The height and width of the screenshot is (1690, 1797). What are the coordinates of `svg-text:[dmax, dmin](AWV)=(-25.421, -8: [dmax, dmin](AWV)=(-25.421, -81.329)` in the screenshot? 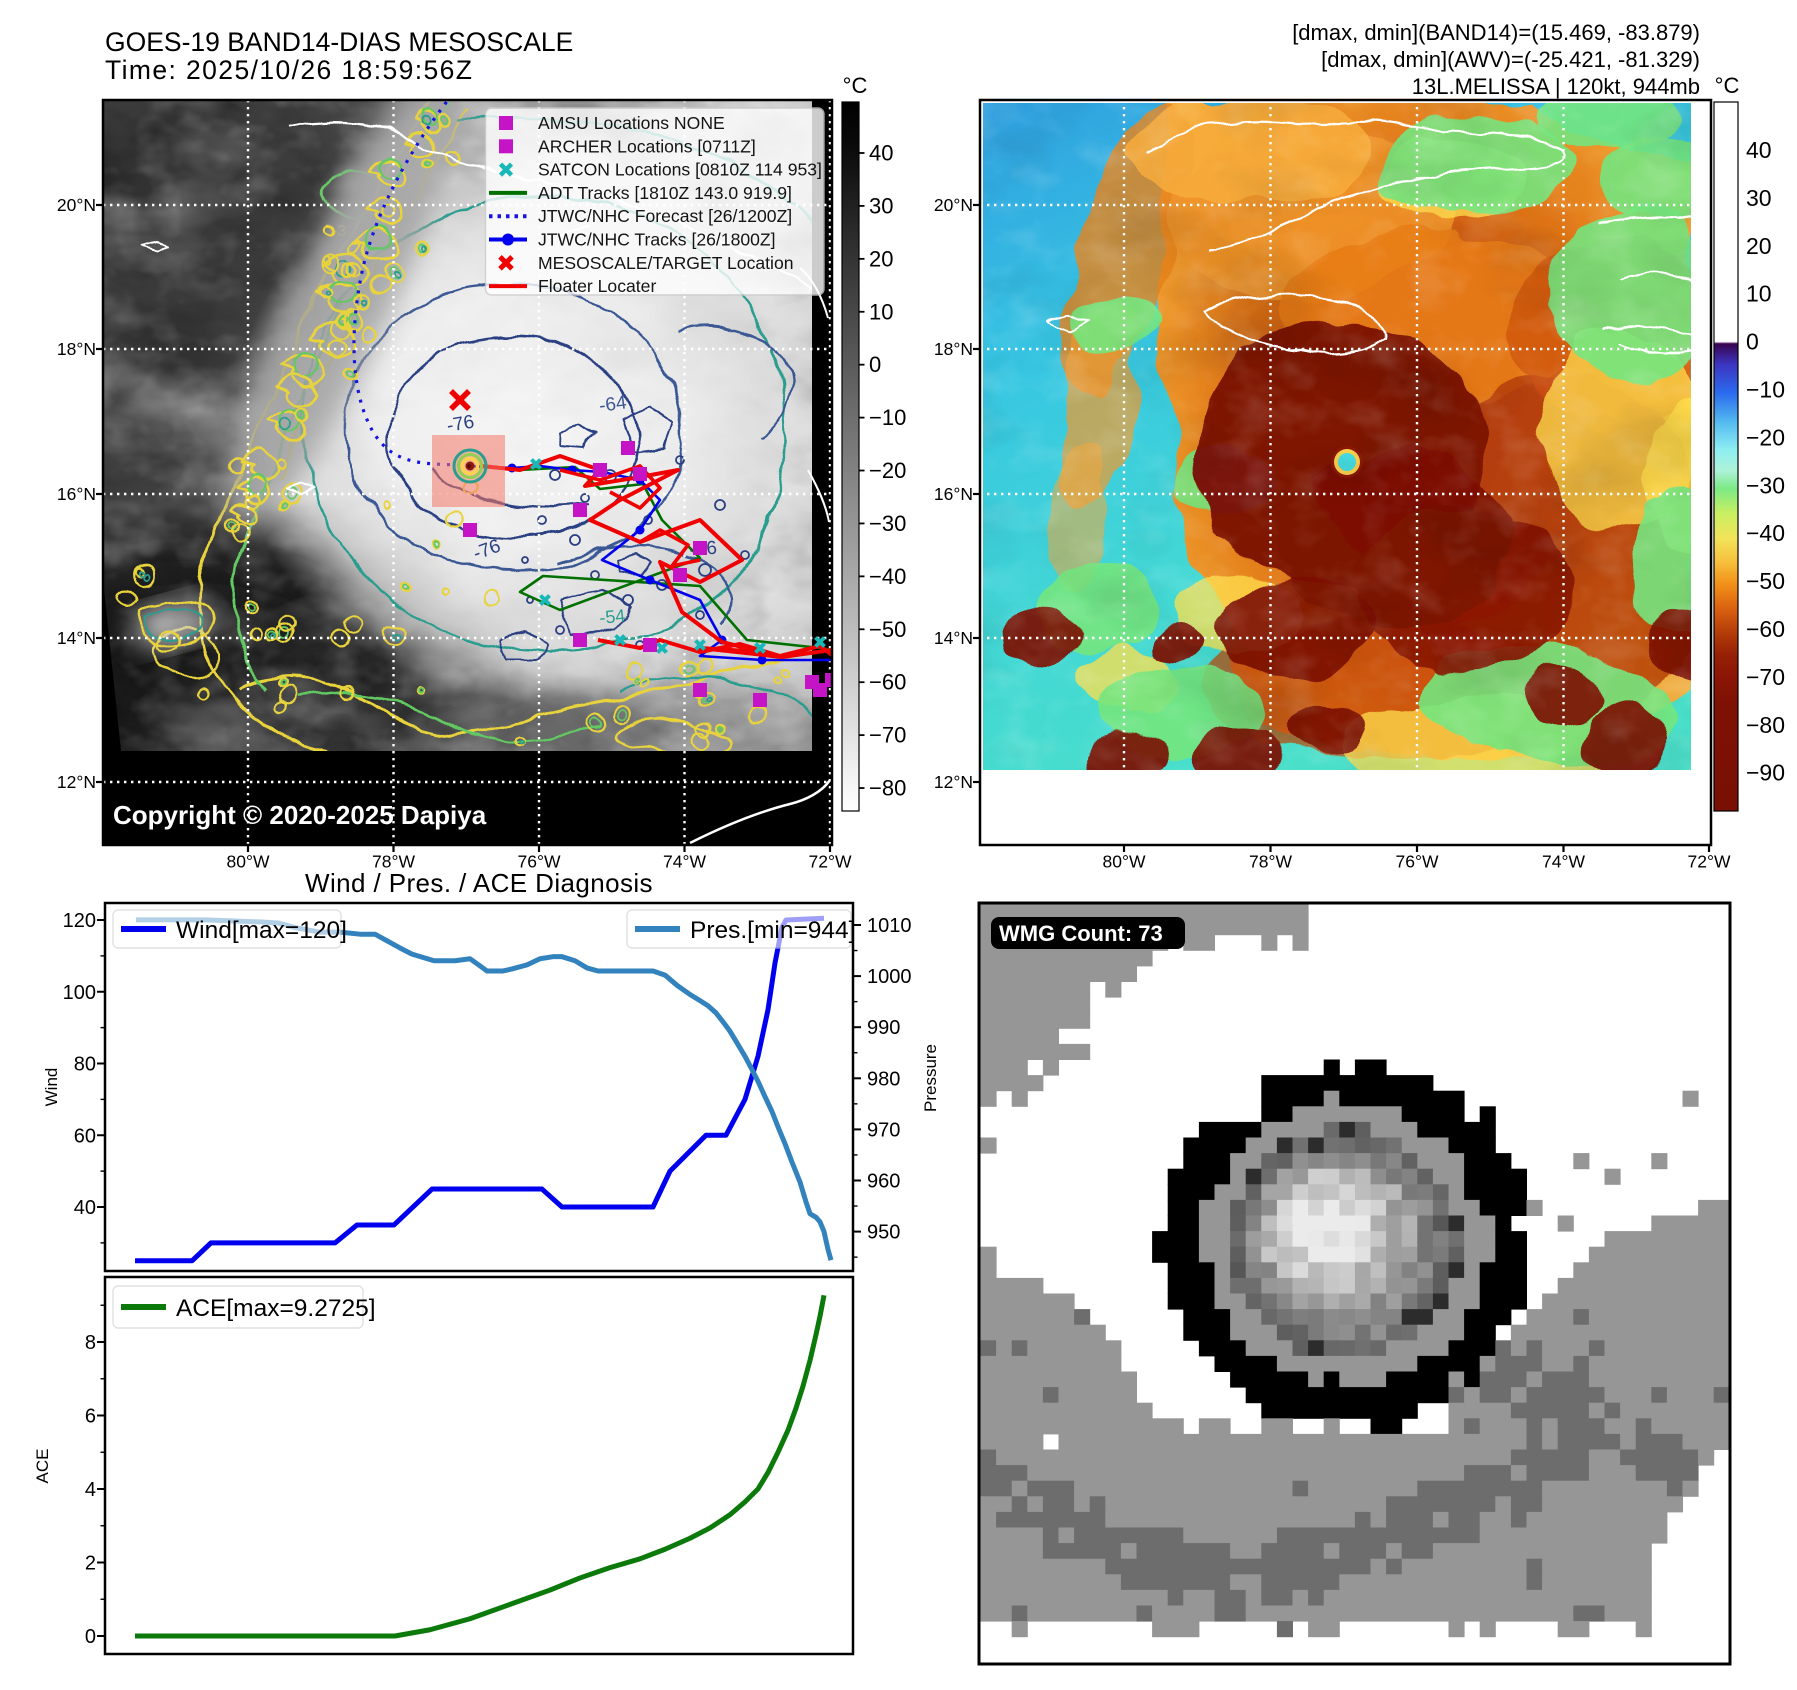 It's located at (1510, 59).